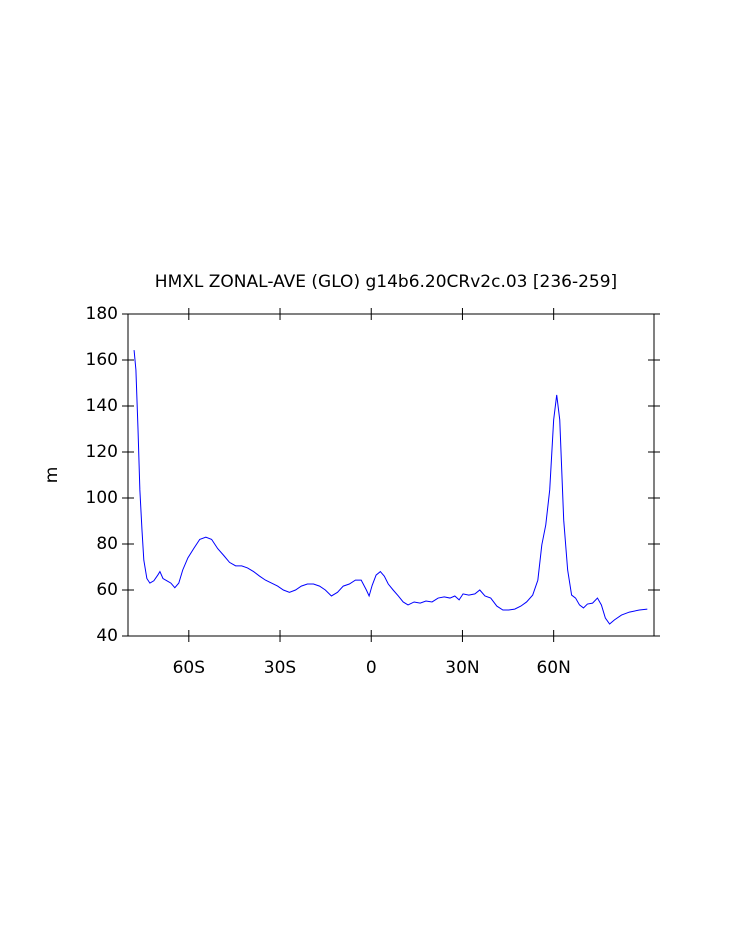  I want to click on x-tick-label: 0, so click(371, 668).